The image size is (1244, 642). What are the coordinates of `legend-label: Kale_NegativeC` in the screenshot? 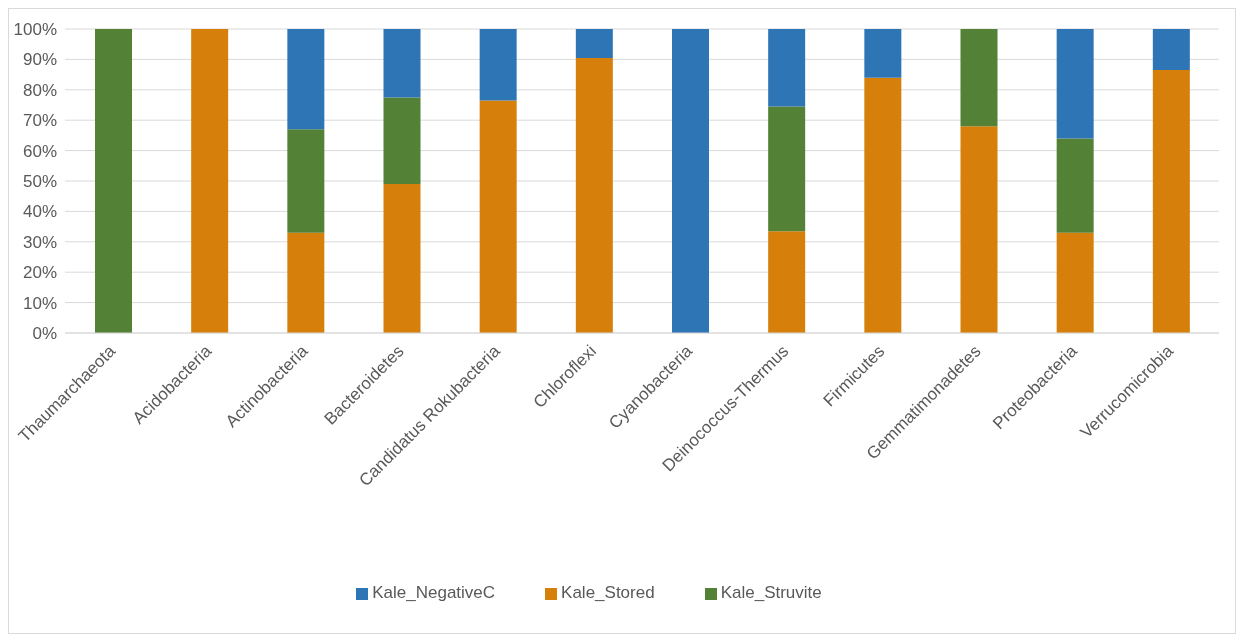 It's located at (434, 592).